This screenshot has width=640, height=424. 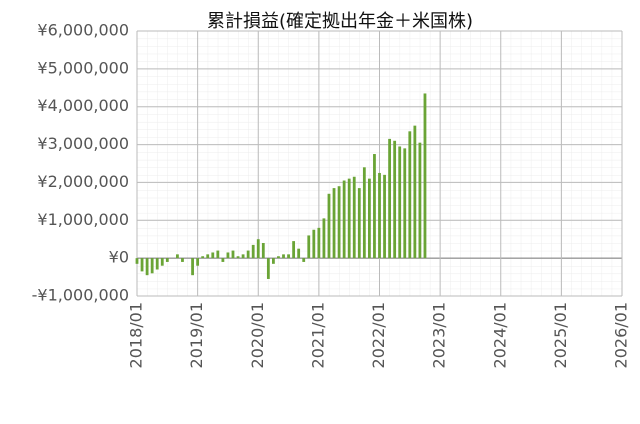 What do you see at coordinates (83, 219) in the screenshot?
I see `y-tick-label: ¥1,000,000` at bounding box center [83, 219].